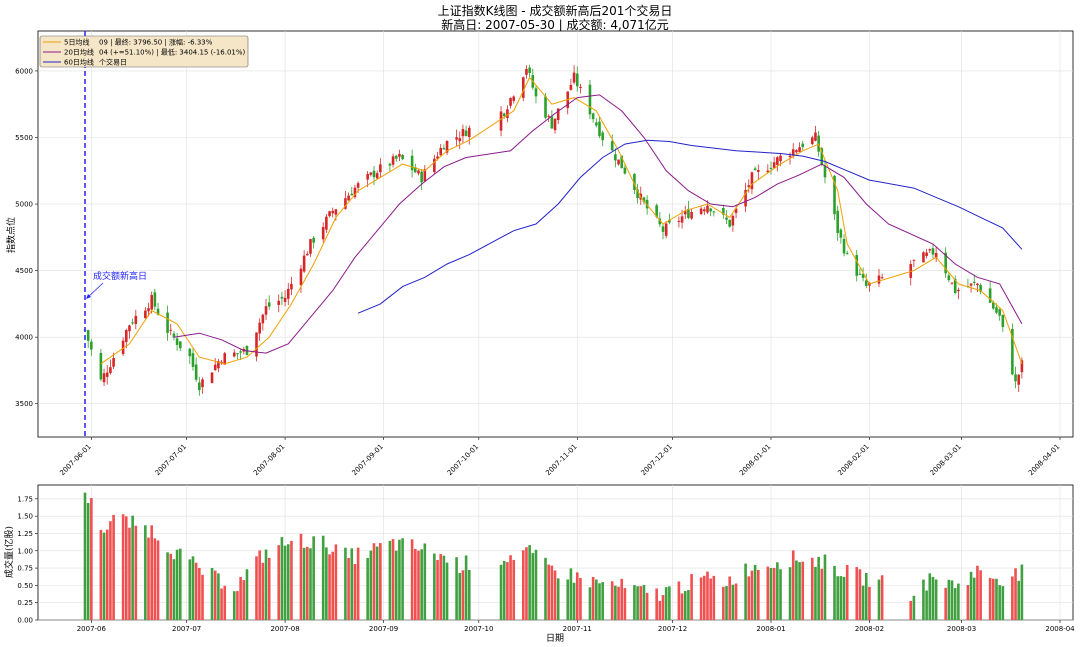 Image resolution: width=1080 pixels, height=647 pixels. What do you see at coordinates (95, 290) in the screenshot?
I see `annotation-arrow` at bounding box center [95, 290].